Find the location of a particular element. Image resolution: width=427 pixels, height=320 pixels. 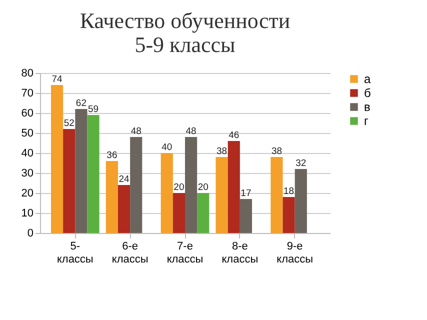

x-tick-label: 7-е классы is located at coordinates (185, 253).